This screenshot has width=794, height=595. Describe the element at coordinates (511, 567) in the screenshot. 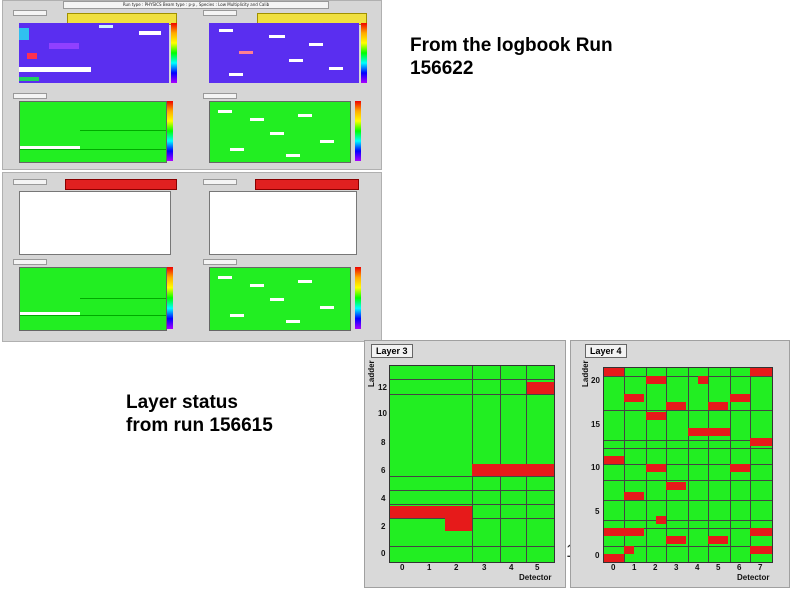

I see `layer3-xtick: 4` at that location.